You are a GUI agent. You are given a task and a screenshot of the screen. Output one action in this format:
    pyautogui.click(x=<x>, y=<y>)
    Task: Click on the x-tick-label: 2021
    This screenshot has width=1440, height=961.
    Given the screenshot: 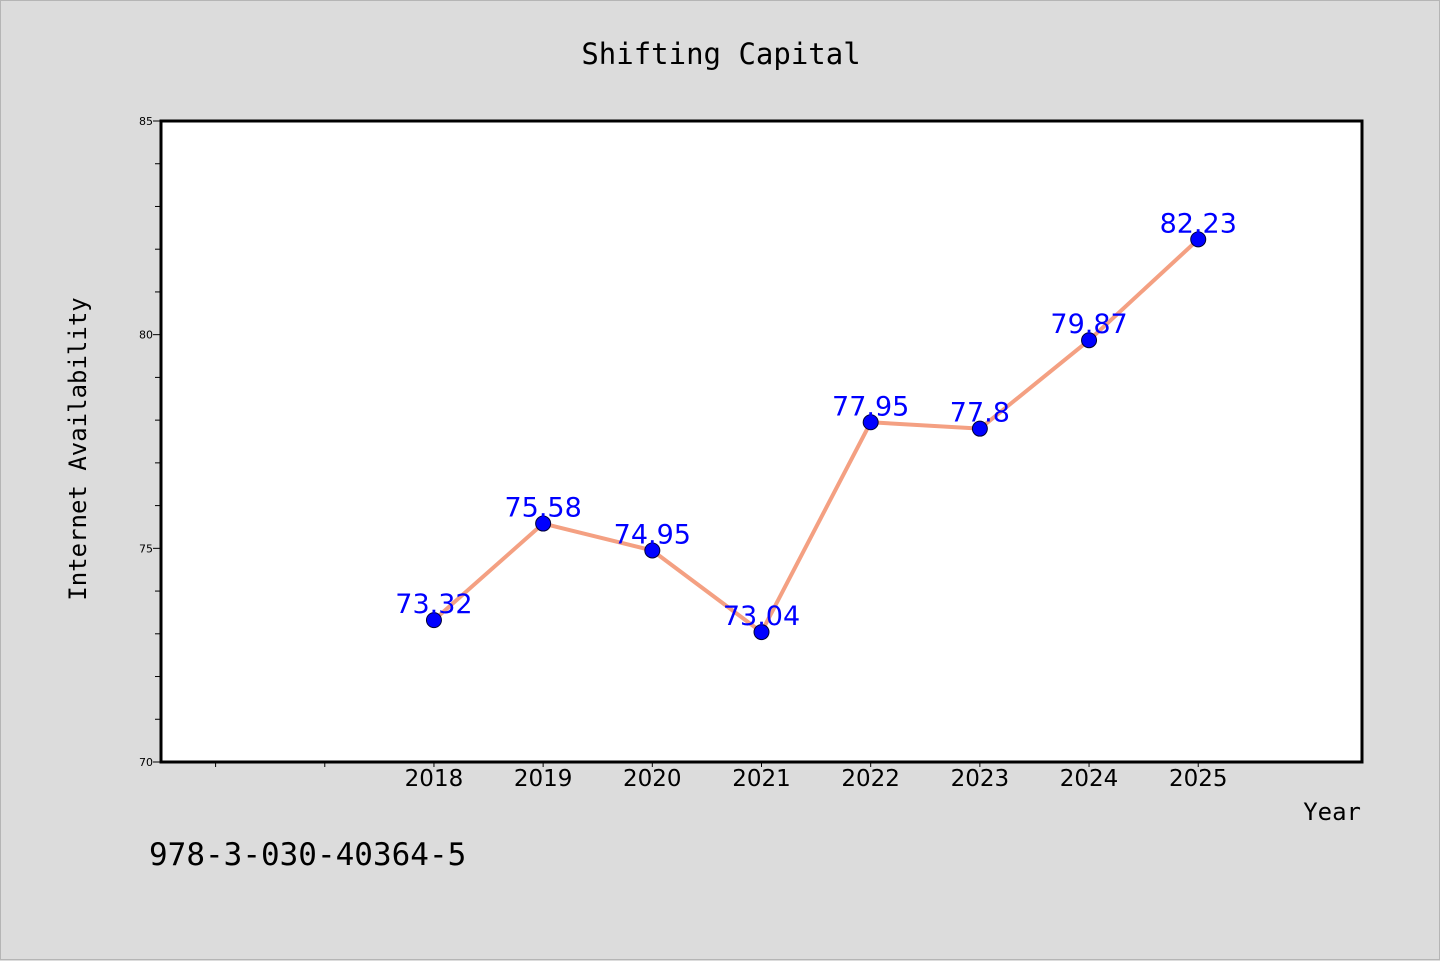 What is the action you would take?
    pyautogui.click(x=761, y=779)
    